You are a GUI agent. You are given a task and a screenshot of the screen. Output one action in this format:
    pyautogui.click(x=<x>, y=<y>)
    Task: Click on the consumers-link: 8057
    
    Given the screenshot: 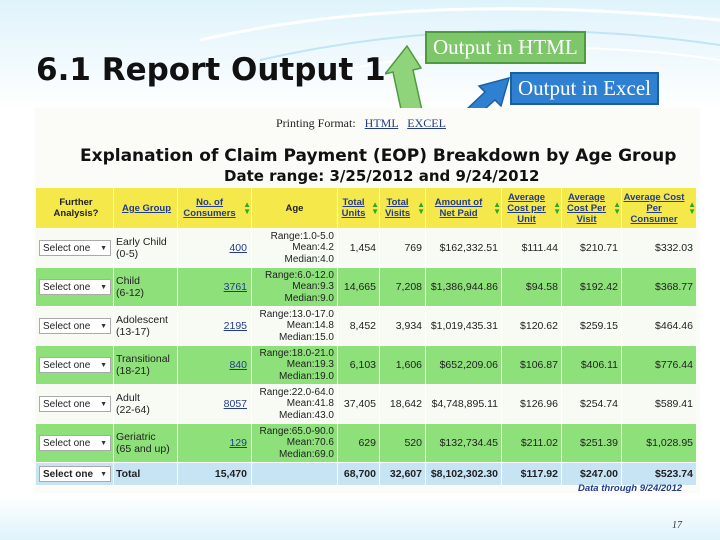 What is the action you would take?
    pyautogui.click(x=235, y=404)
    